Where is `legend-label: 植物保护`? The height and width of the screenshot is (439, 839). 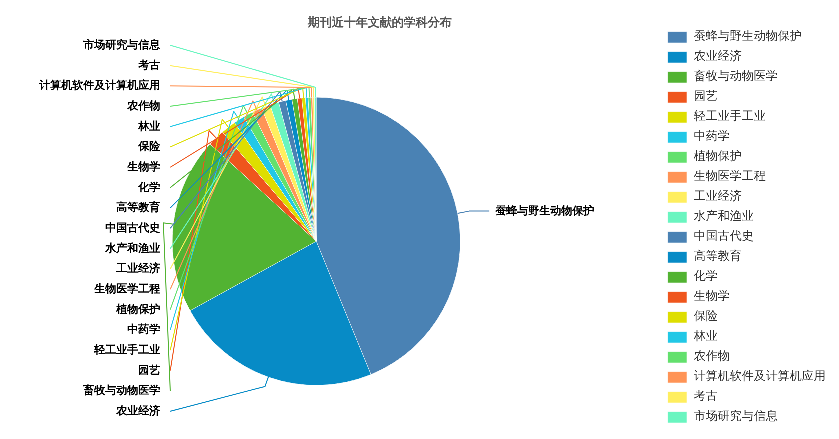 legend-label: 植物保护 is located at coordinates (718, 156).